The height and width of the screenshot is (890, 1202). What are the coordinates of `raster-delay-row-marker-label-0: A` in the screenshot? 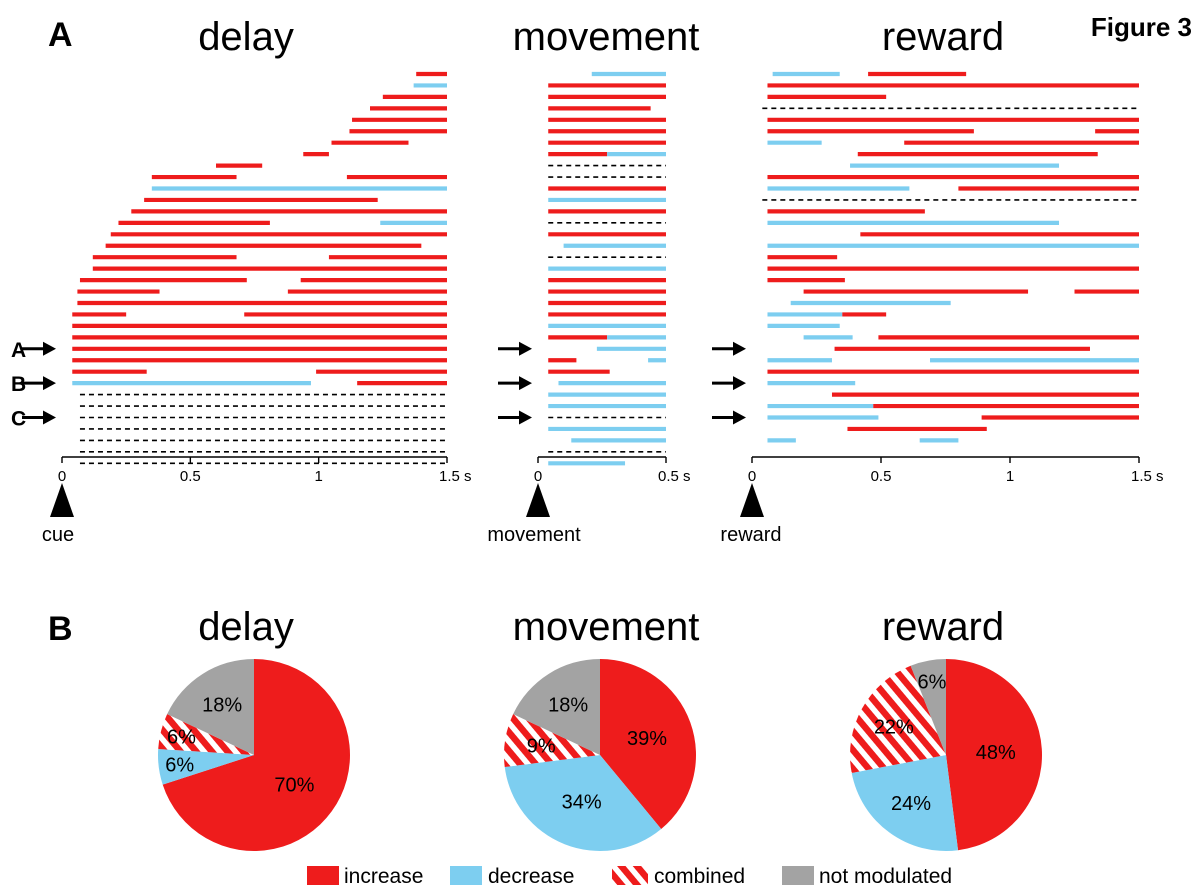 It's located at (18, 350).